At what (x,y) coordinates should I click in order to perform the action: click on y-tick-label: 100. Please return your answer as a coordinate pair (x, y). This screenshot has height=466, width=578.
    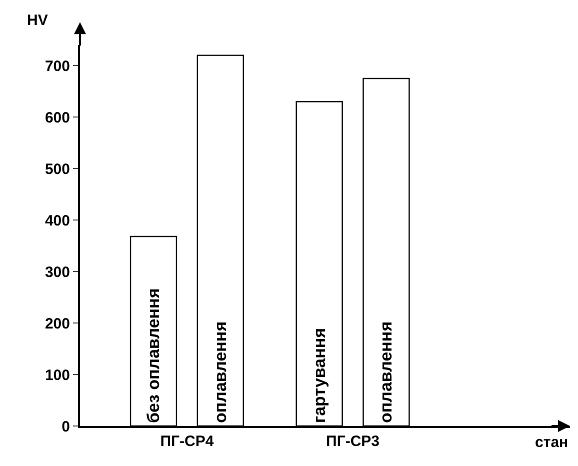
    Looking at the image, I should click on (57, 375).